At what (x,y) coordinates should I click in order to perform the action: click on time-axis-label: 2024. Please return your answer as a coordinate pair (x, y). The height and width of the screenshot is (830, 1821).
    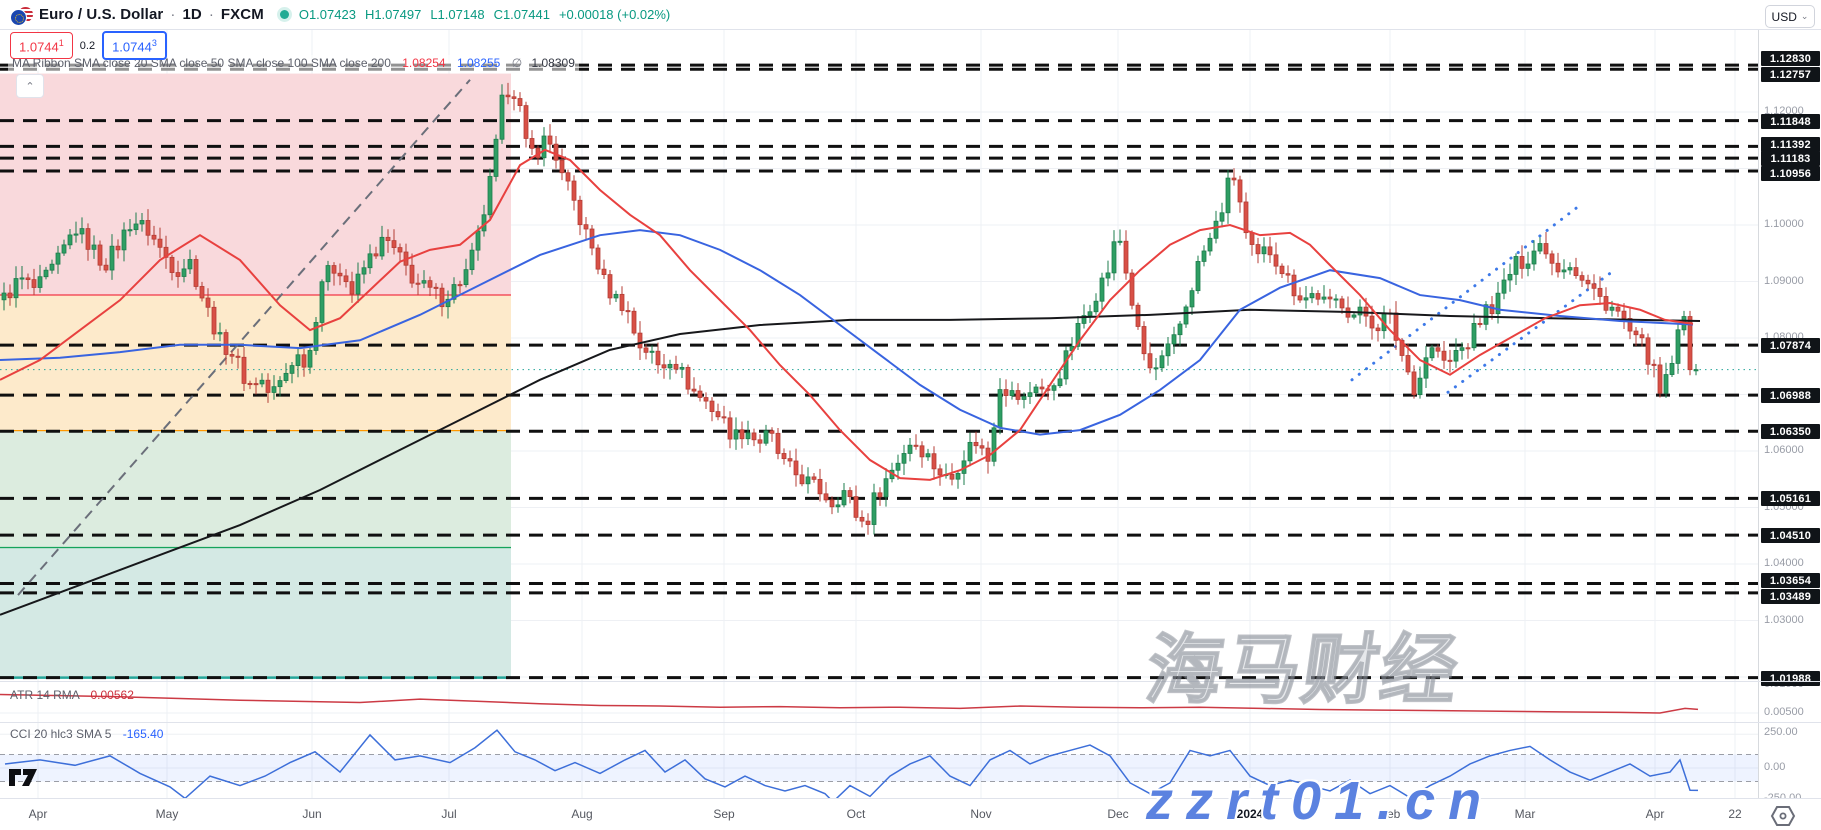
    Looking at the image, I should click on (1250, 814).